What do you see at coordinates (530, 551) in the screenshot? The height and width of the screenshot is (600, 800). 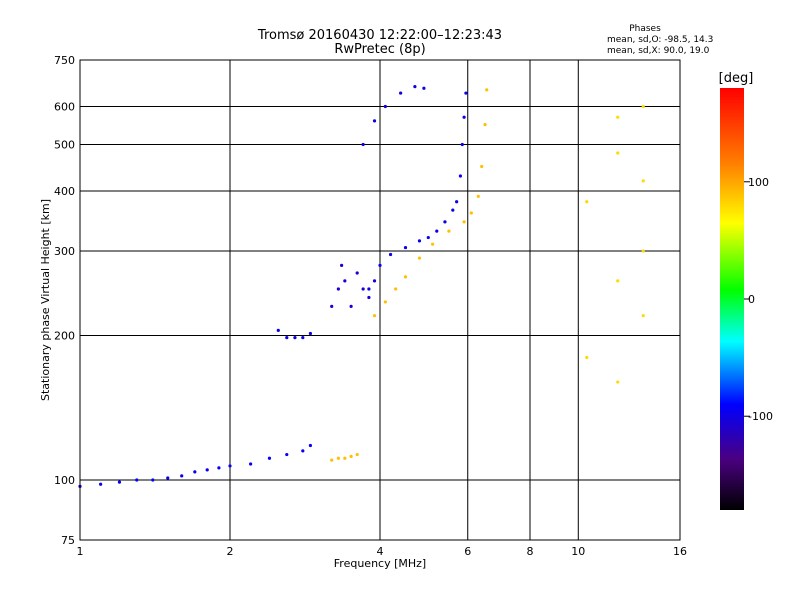 I see `x-tick-label: 8` at bounding box center [530, 551].